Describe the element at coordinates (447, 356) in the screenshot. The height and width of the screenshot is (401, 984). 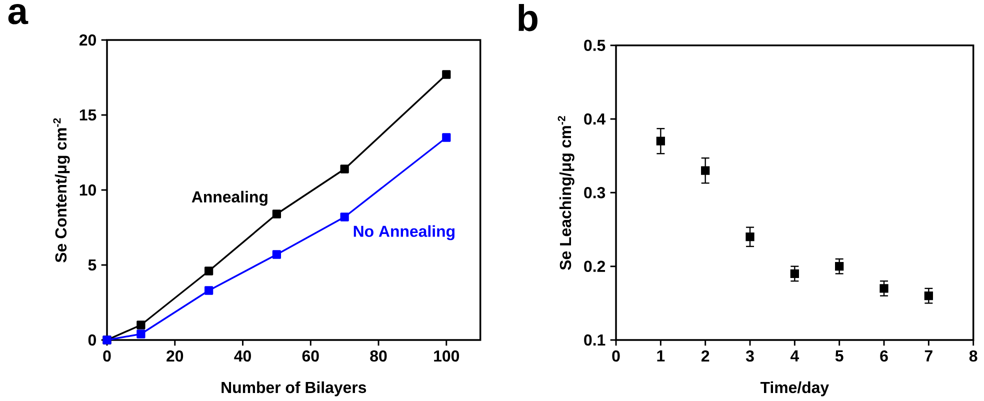
I see `x-tick-label: 100` at that location.